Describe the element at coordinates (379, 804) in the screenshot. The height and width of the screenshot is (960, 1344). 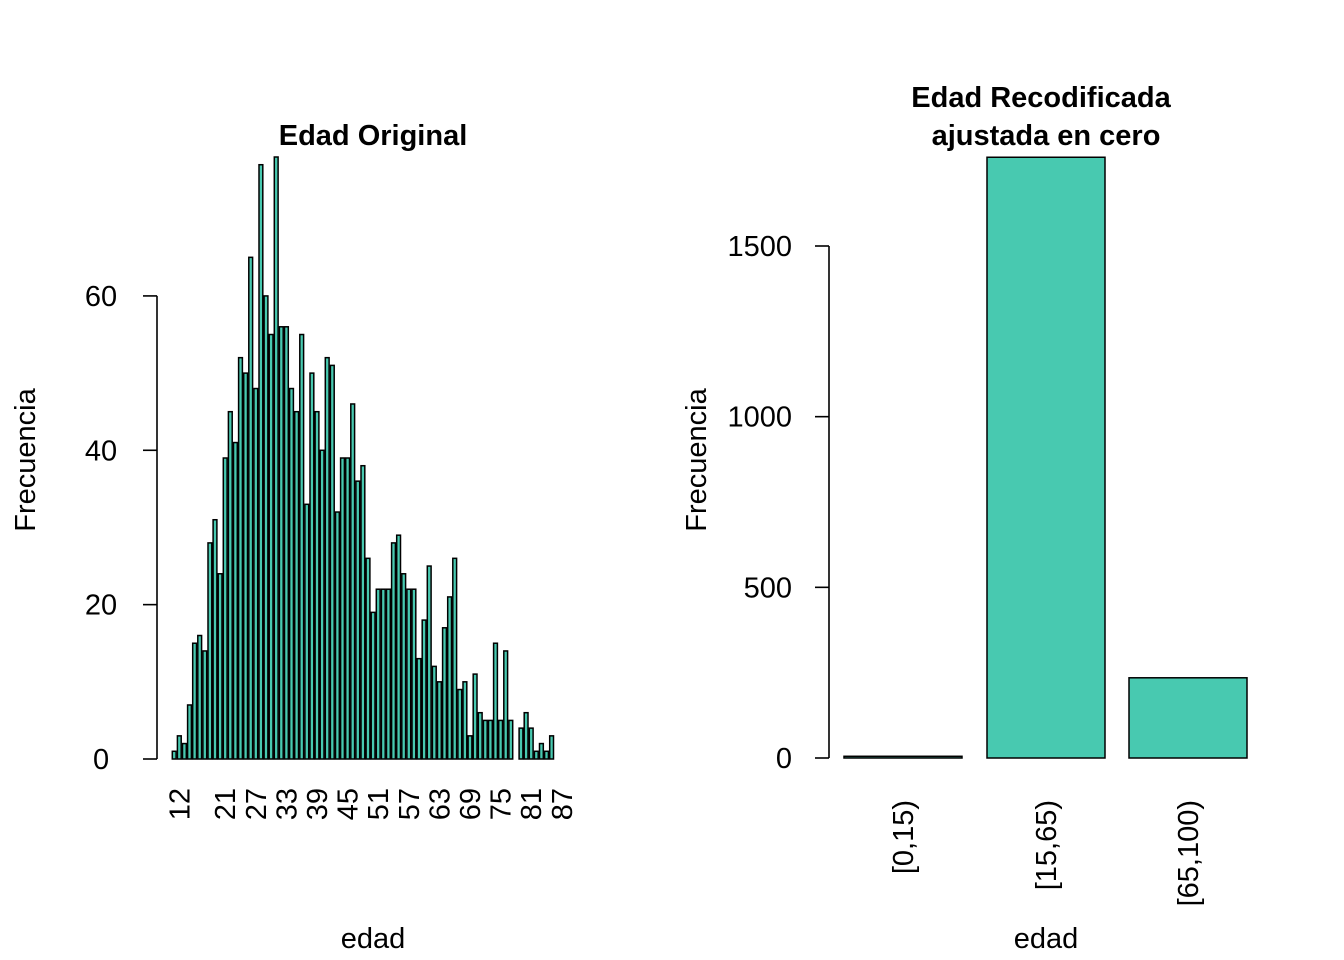
I see `x-tick-label: 51` at that location.